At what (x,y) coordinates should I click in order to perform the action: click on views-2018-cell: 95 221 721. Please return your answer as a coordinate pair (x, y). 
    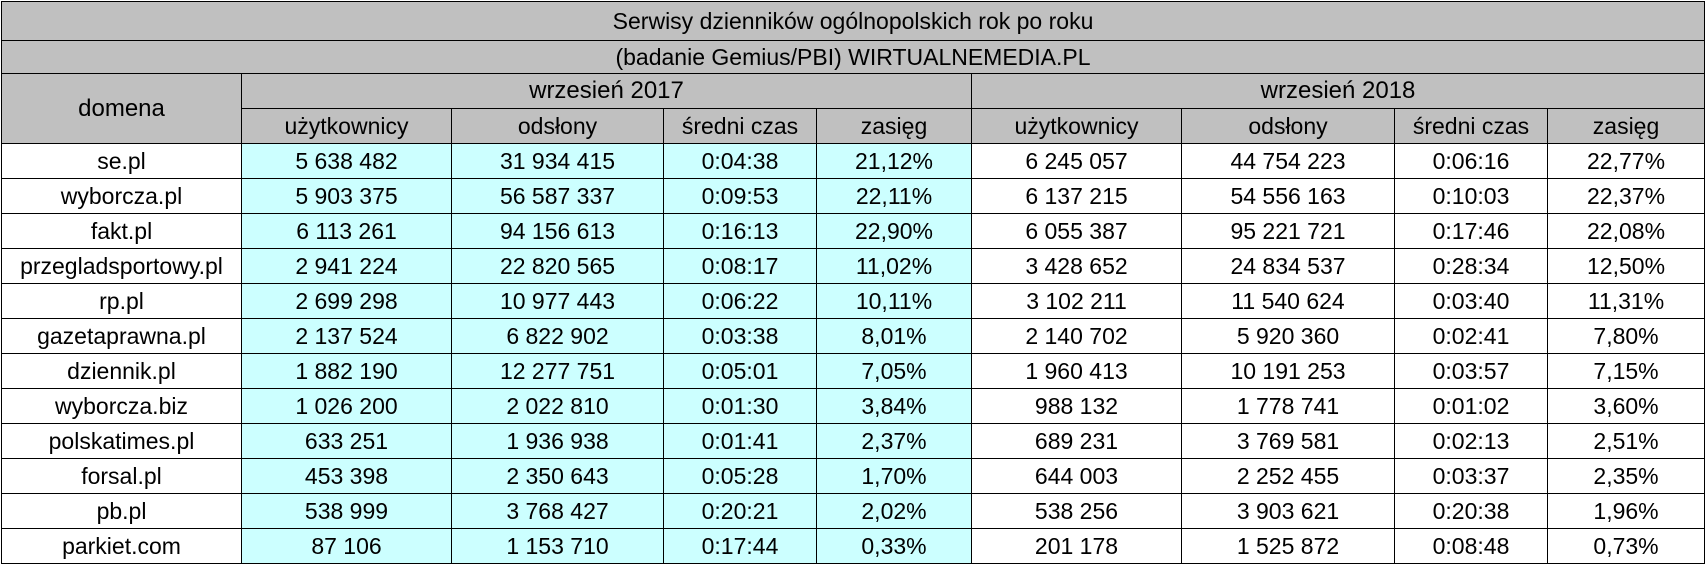
    Looking at the image, I should click on (1288, 231).